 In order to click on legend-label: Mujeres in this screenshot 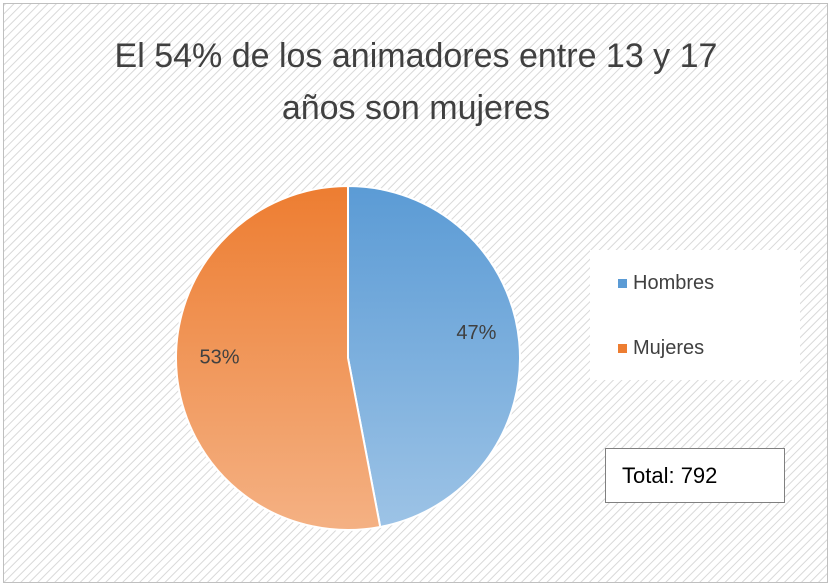, I will do `click(669, 348)`.